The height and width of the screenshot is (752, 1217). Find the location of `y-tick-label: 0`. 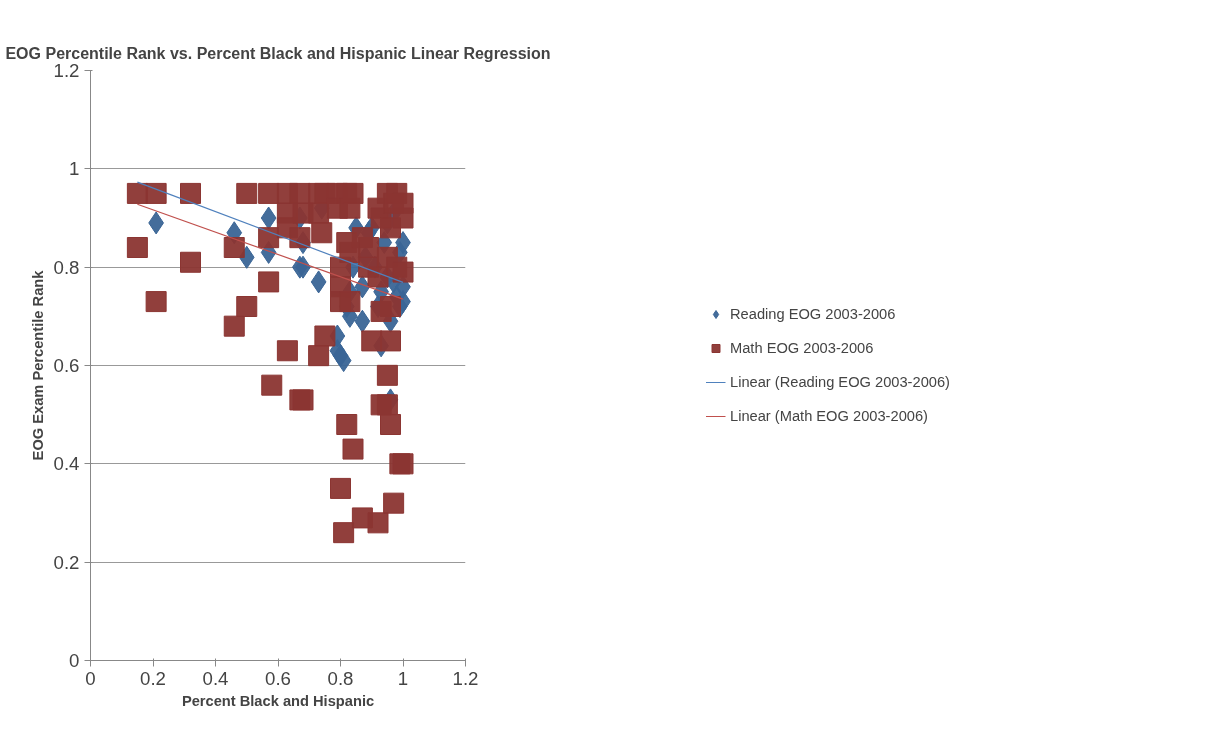

y-tick-label: 0 is located at coordinates (74, 660).